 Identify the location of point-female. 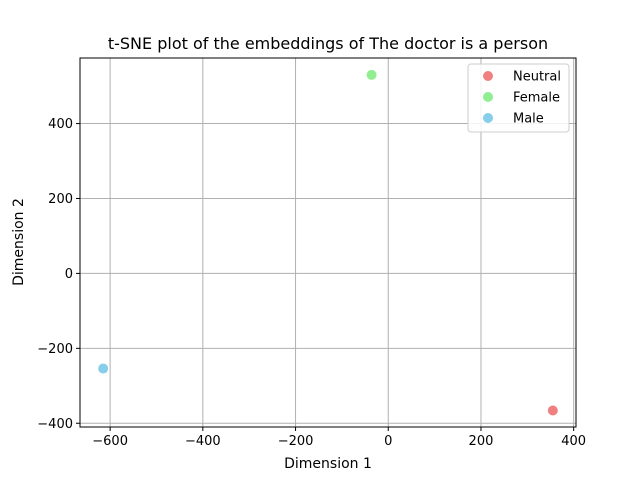
(371, 74).